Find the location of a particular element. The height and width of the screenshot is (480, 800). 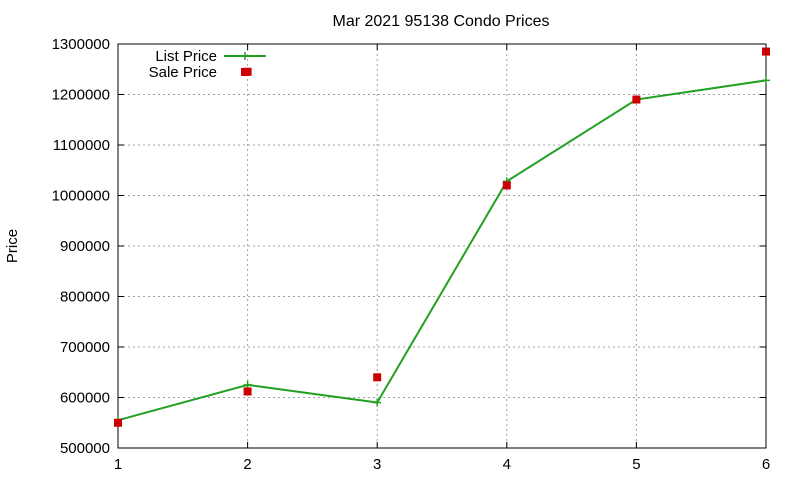

chart-title: Mar 2021 95138 Condo Prices is located at coordinates (440, 21).